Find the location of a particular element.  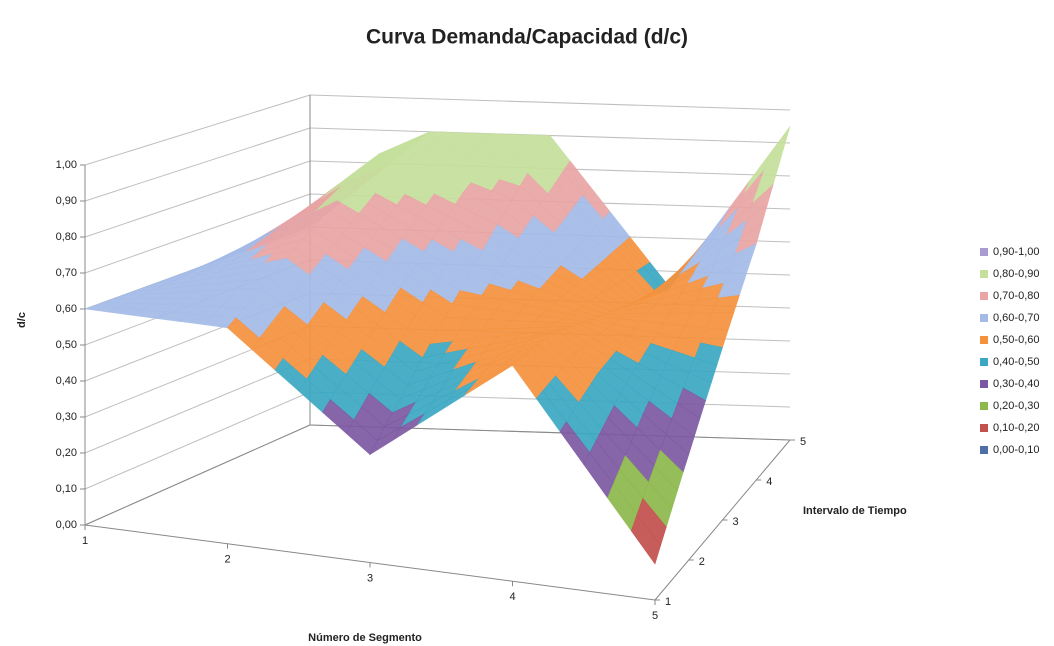

depth-tick-label: 1 is located at coordinates (668, 602).